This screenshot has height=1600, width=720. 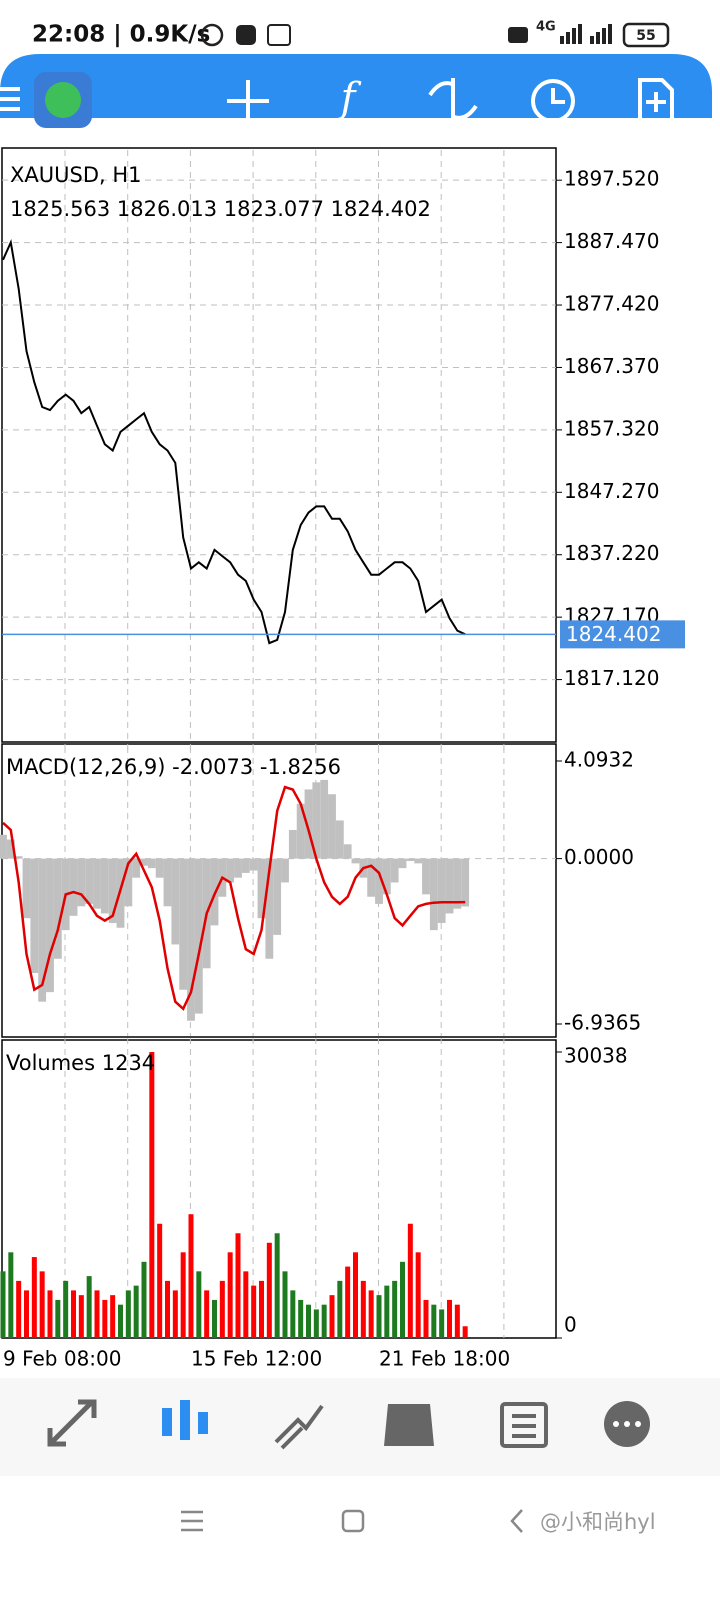 What do you see at coordinates (453, 101) in the screenshot?
I see `trade-icon` at bounding box center [453, 101].